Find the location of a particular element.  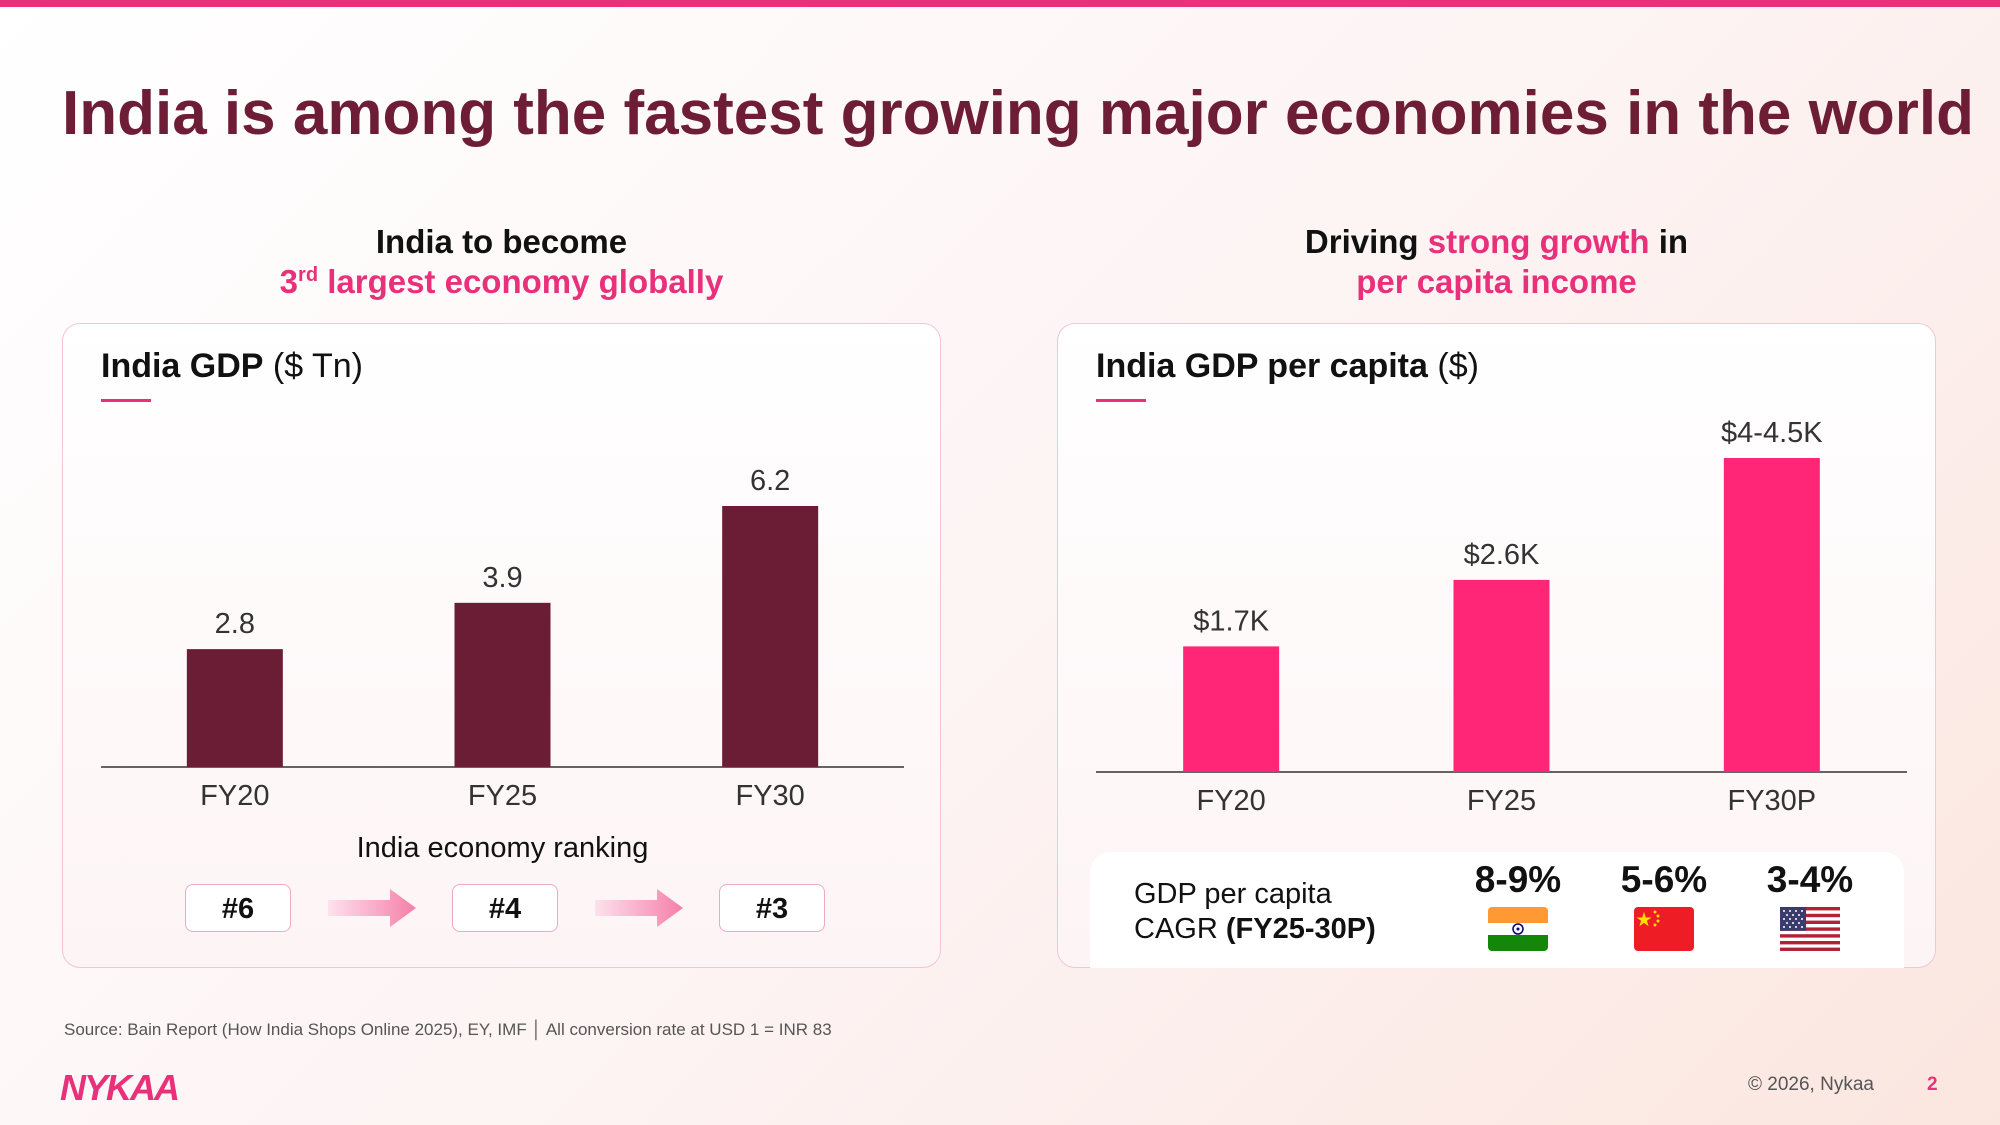

cagr-item-india: 8-9% is located at coordinates (1518, 905).